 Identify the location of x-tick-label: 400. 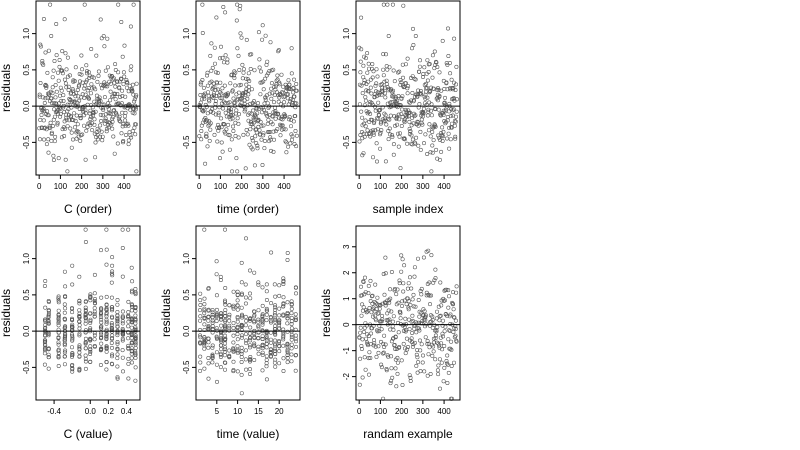
(444, 411).